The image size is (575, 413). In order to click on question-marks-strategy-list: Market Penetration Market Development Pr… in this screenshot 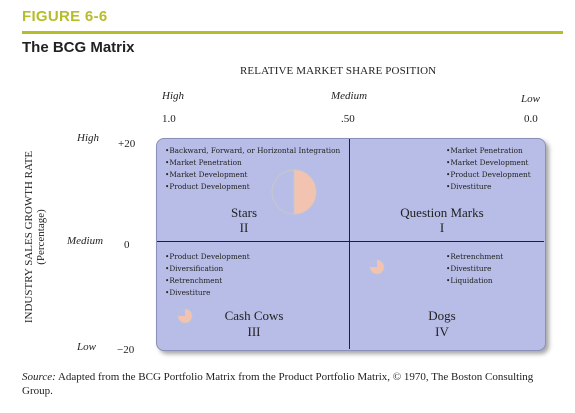, I will do `click(488, 169)`.